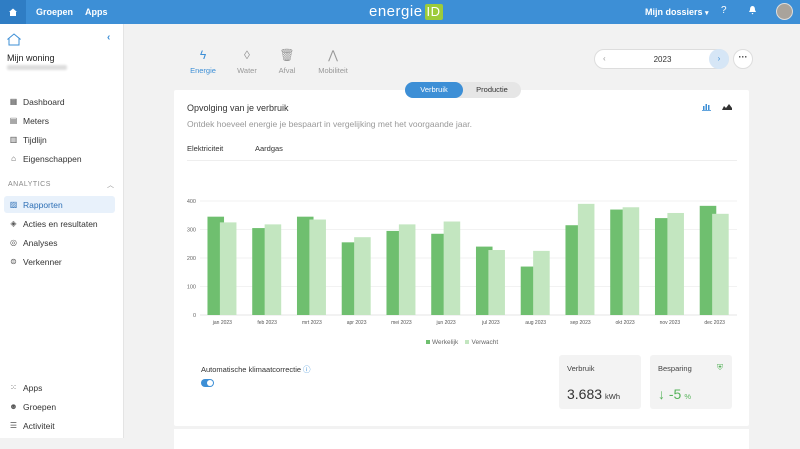 The image size is (800, 449). What do you see at coordinates (13, 223) in the screenshot?
I see `shield-icon: ◈` at bounding box center [13, 223].